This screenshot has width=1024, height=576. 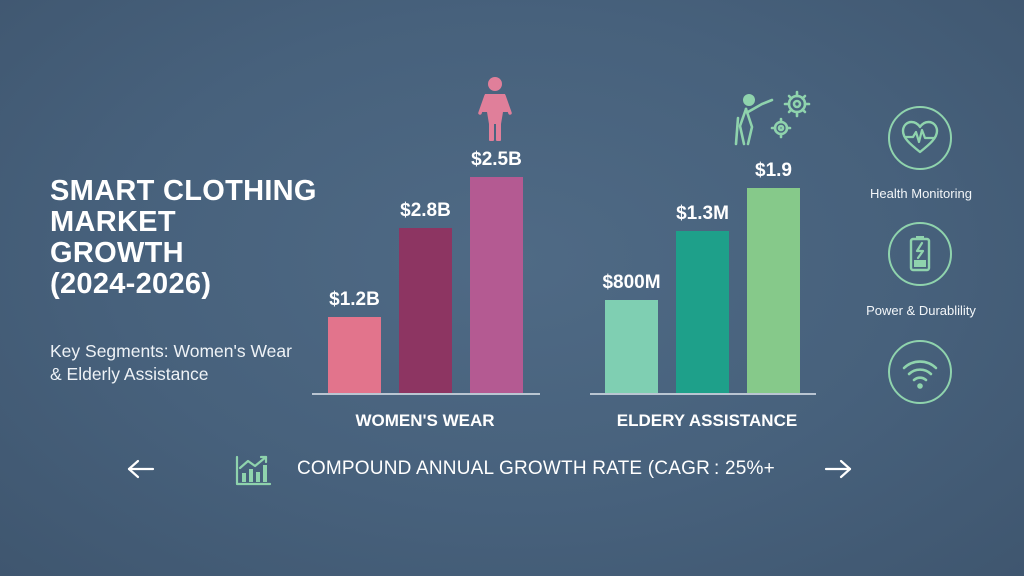 I want to click on wifi-icon, so click(x=920, y=372).